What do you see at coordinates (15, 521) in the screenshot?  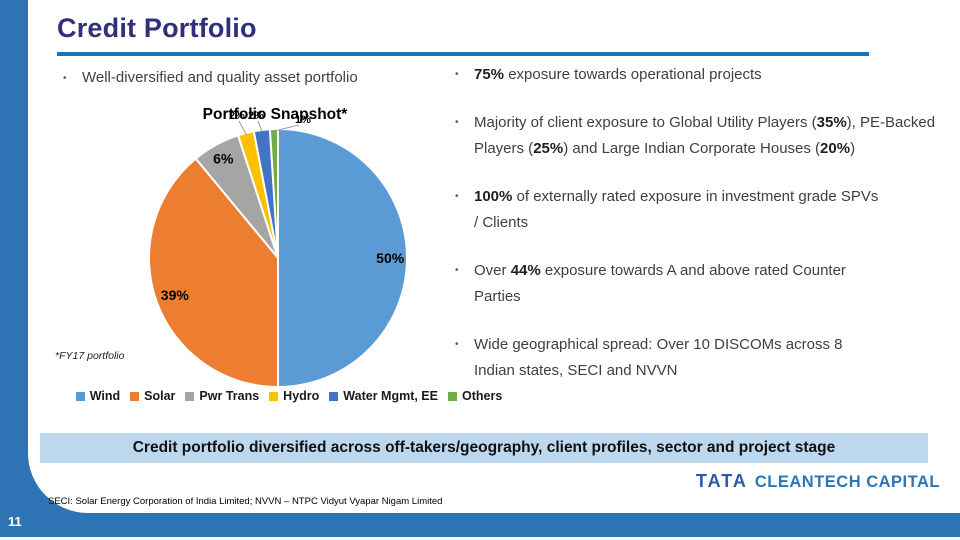 I see `page-number: 11` at bounding box center [15, 521].